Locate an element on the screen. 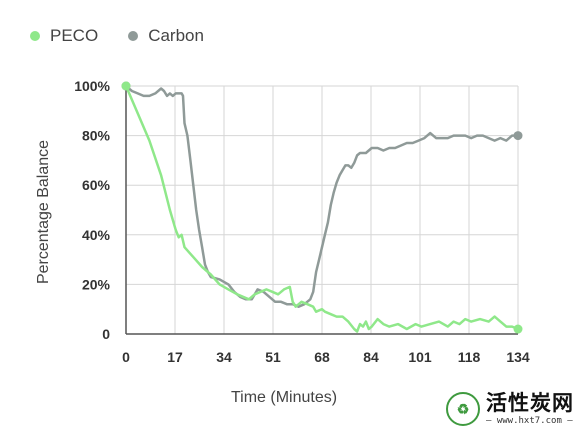  x-tick-label: 51 is located at coordinates (273, 357).